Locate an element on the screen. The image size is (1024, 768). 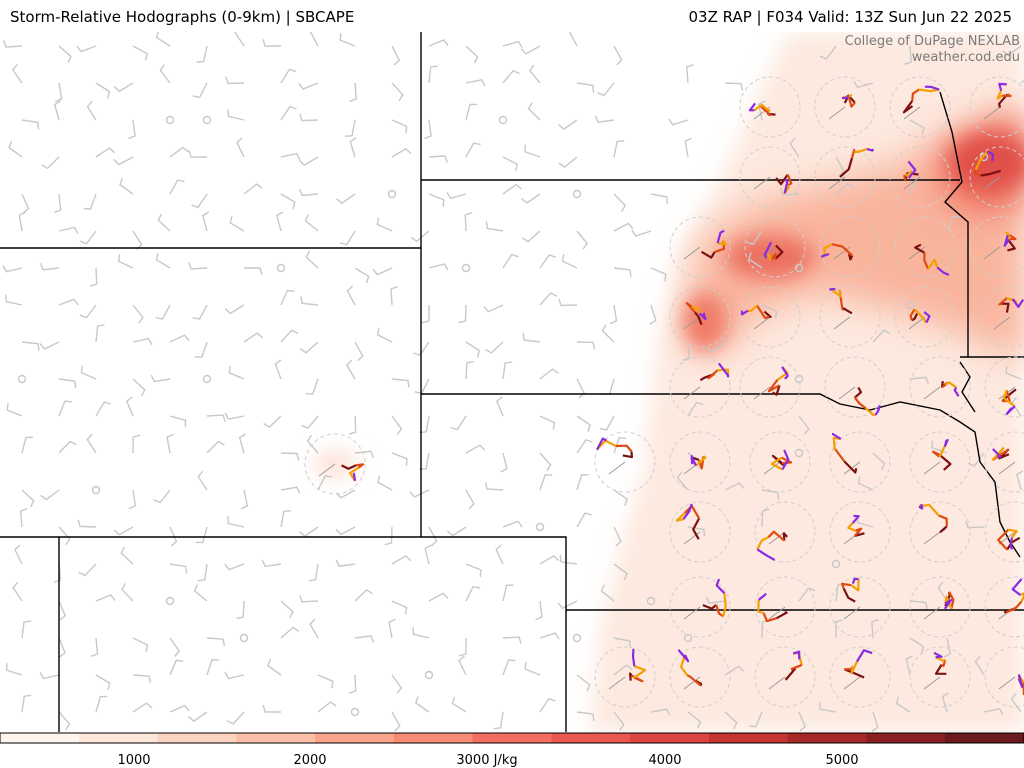
cape-core-ne is located at coordinates (987, 162).